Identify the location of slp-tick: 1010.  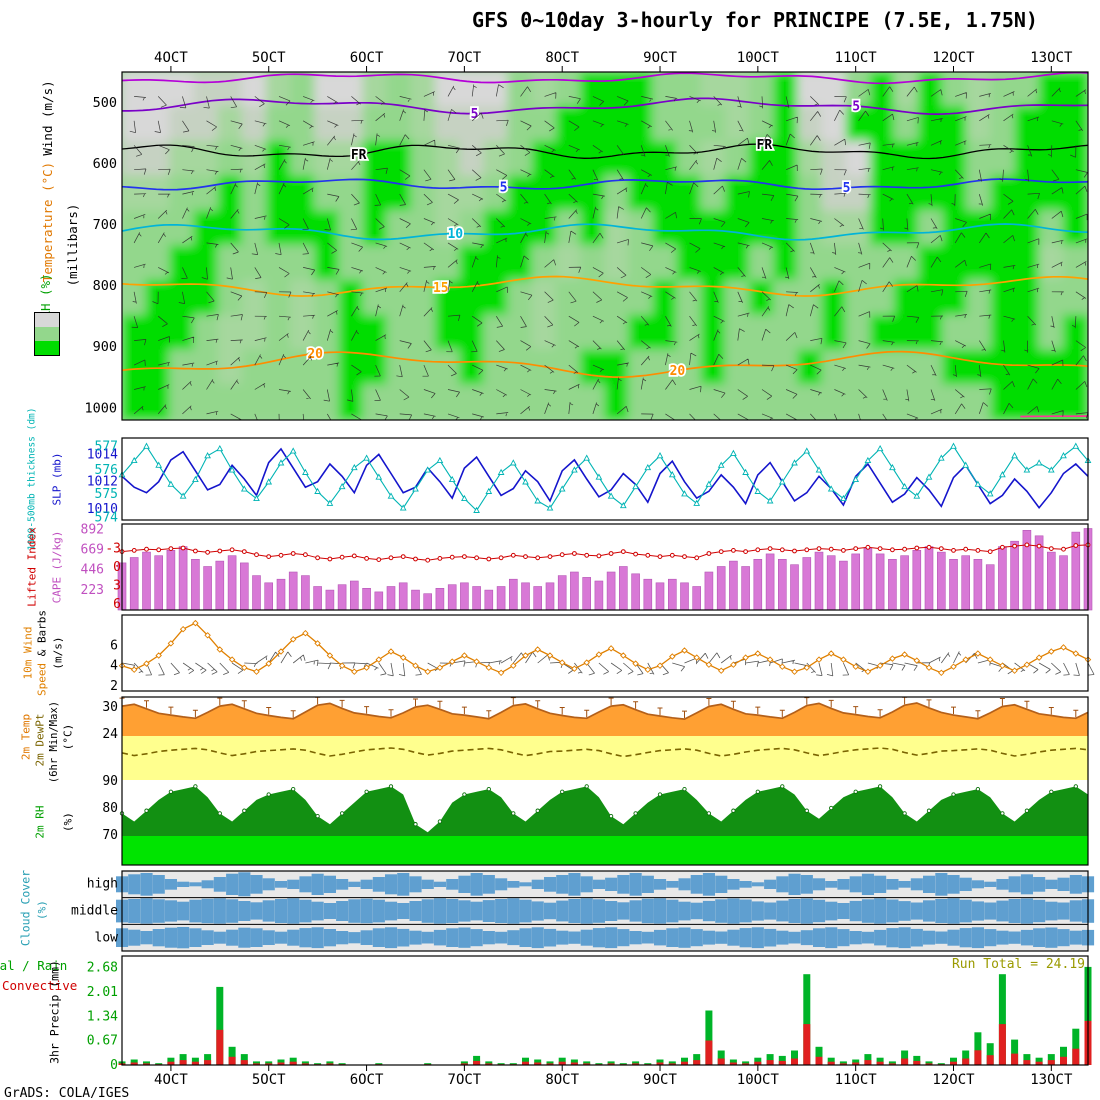
(102, 509).